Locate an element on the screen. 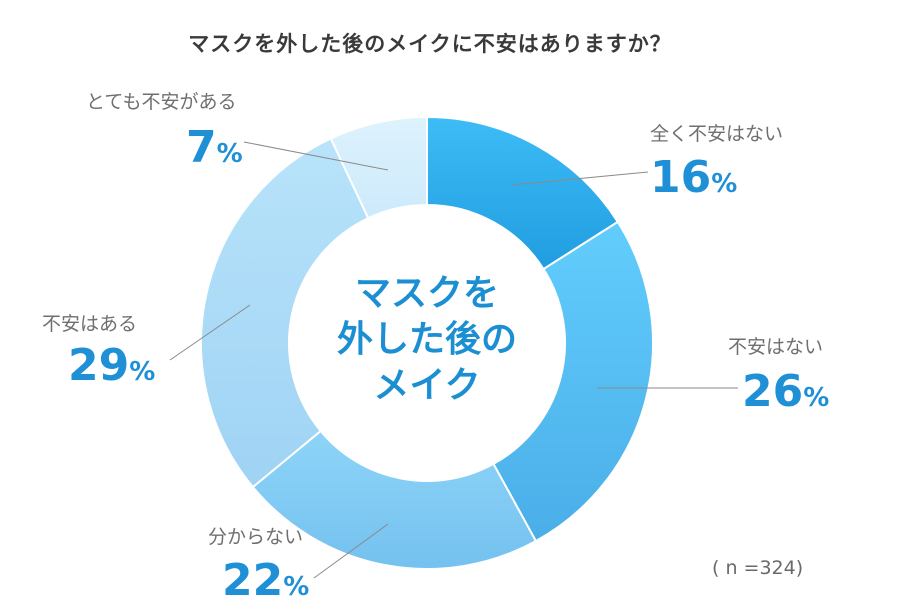  slice-value: 22% is located at coordinates (265, 580).